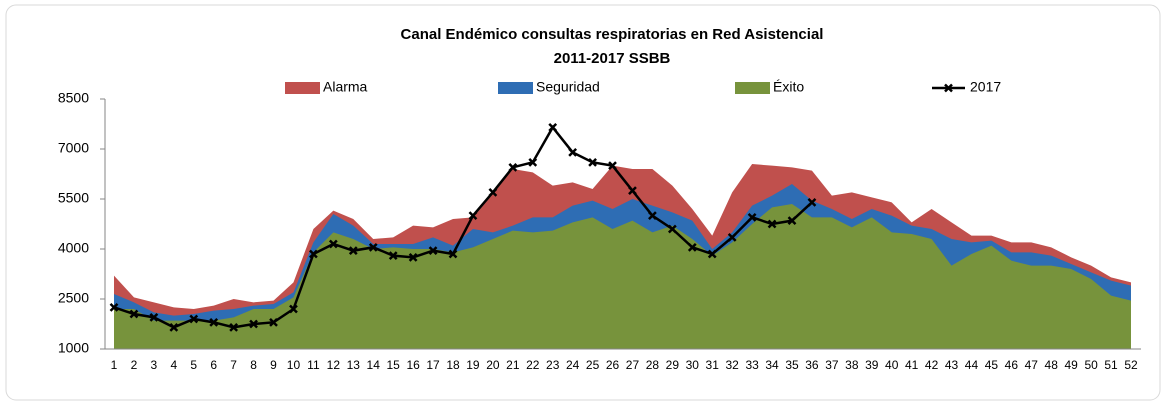 The height and width of the screenshot is (413, 1166). What do you see at coordinates (872, 365) in the screenshot?
I see `x-tick-label: 39` at bounding box center [872, 365].